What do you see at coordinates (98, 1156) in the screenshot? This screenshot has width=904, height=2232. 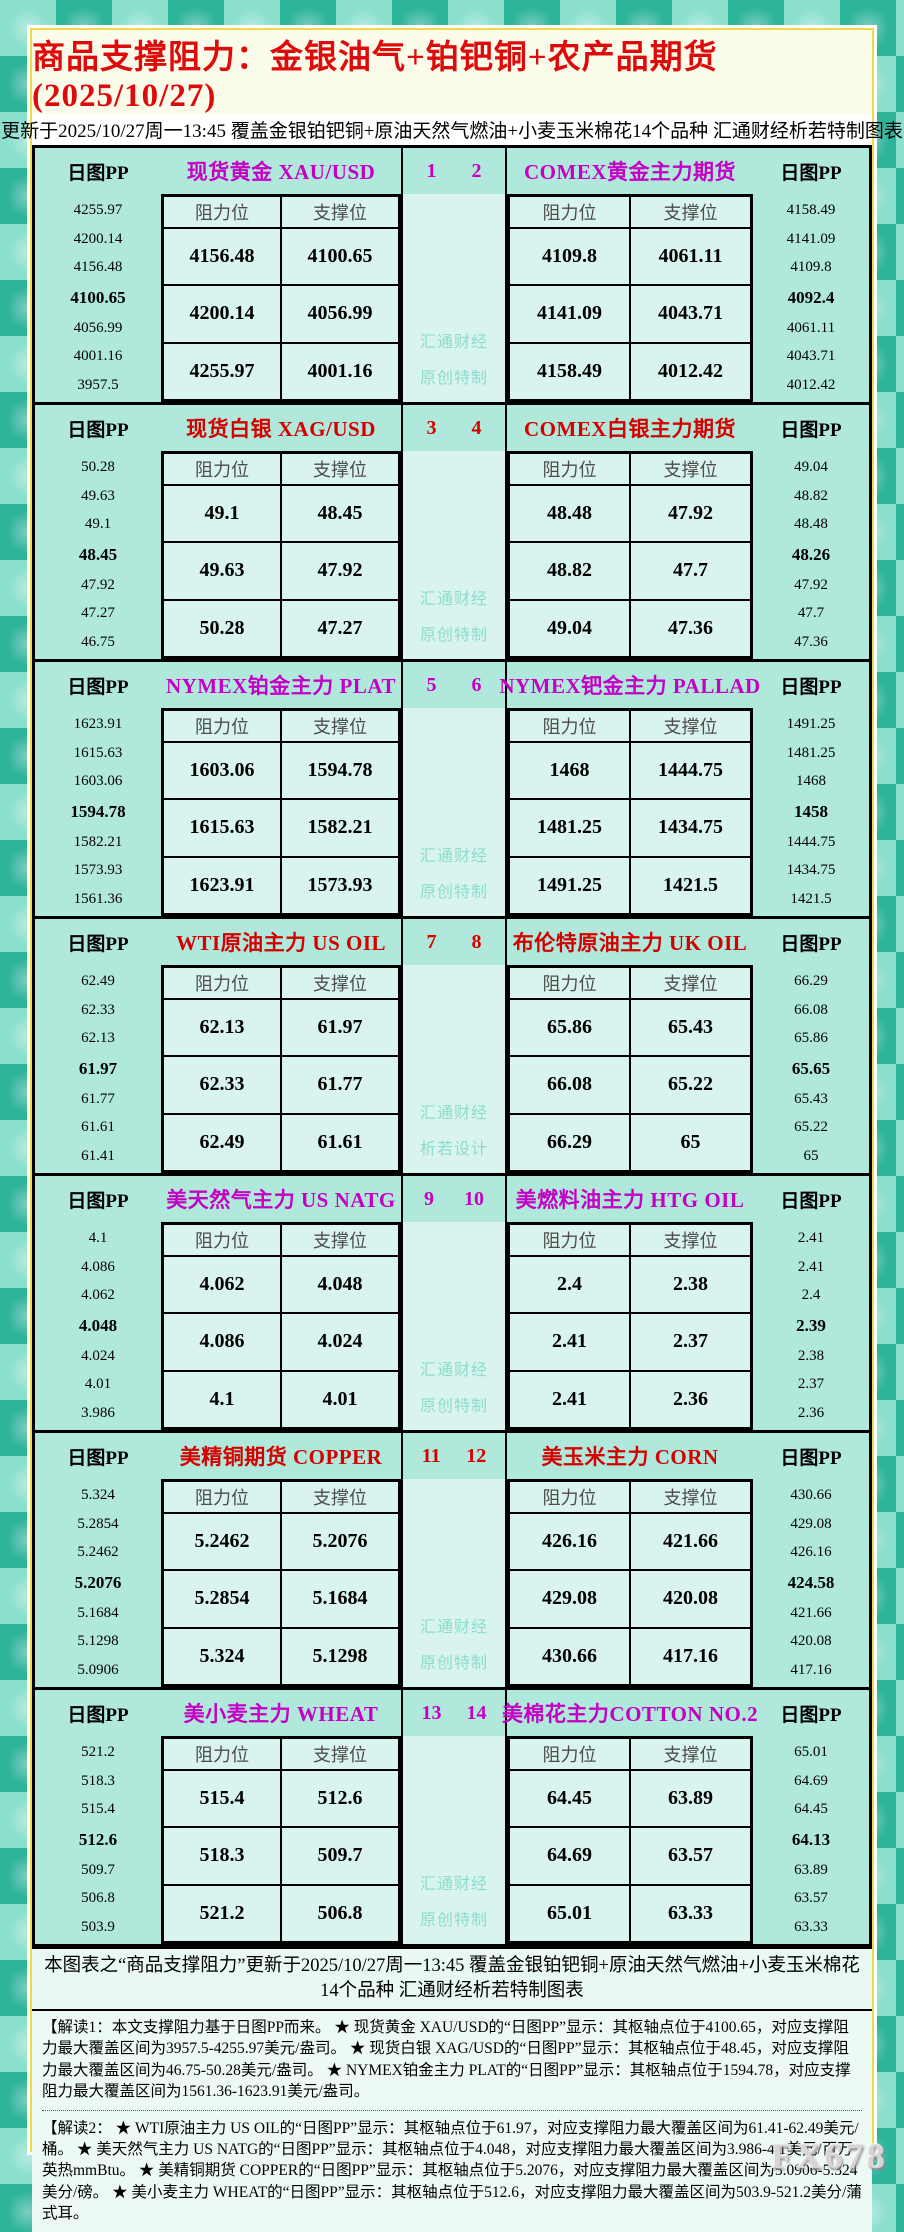 I see `pp-value: 61.41` at bounding box center [98, 1156].